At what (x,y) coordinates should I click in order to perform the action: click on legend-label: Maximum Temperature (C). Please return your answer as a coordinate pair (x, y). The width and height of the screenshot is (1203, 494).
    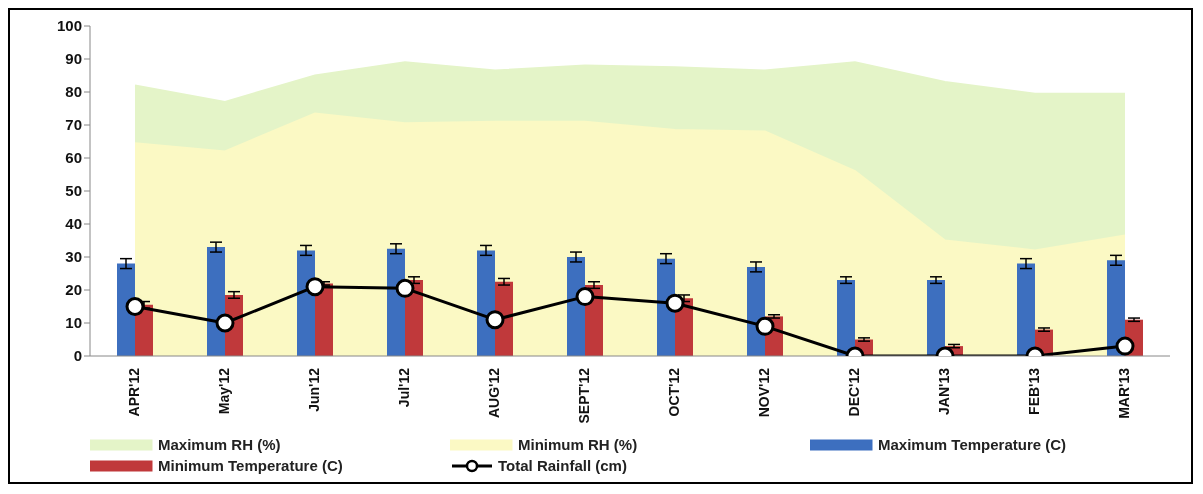
    Looking at the image, I should click on (972, 444).